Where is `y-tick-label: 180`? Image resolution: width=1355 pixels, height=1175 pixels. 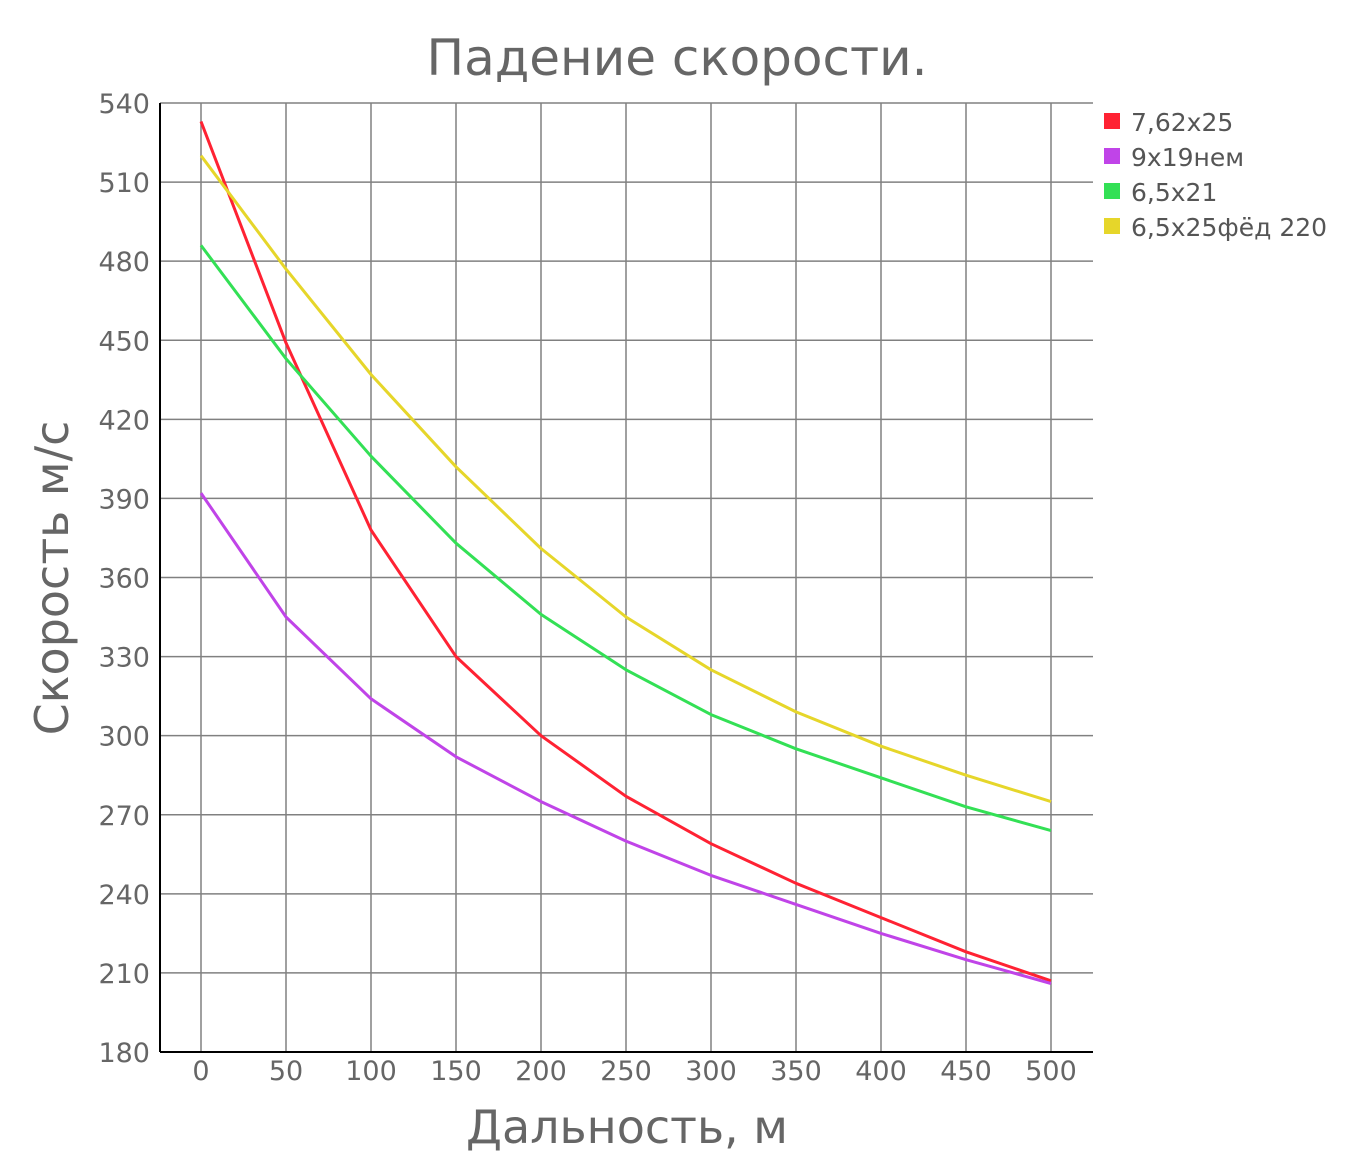 y-tick-label: 180 is located at coordinates (124, 1053).